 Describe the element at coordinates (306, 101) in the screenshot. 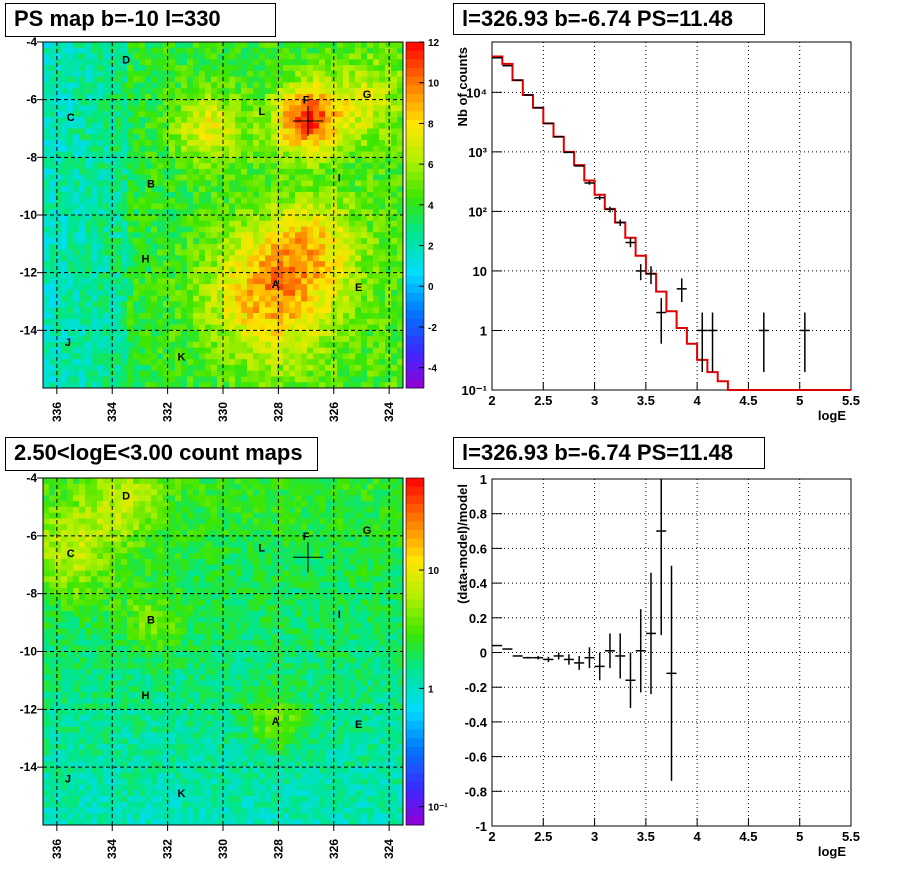

I see `source-label-F: F` at that location.